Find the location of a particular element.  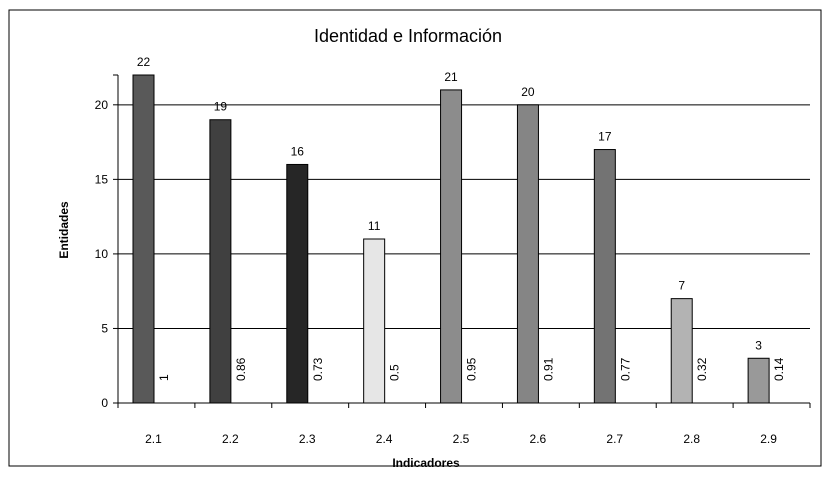

x-tick-label: 2.4 is located at coordinates (384, 439).